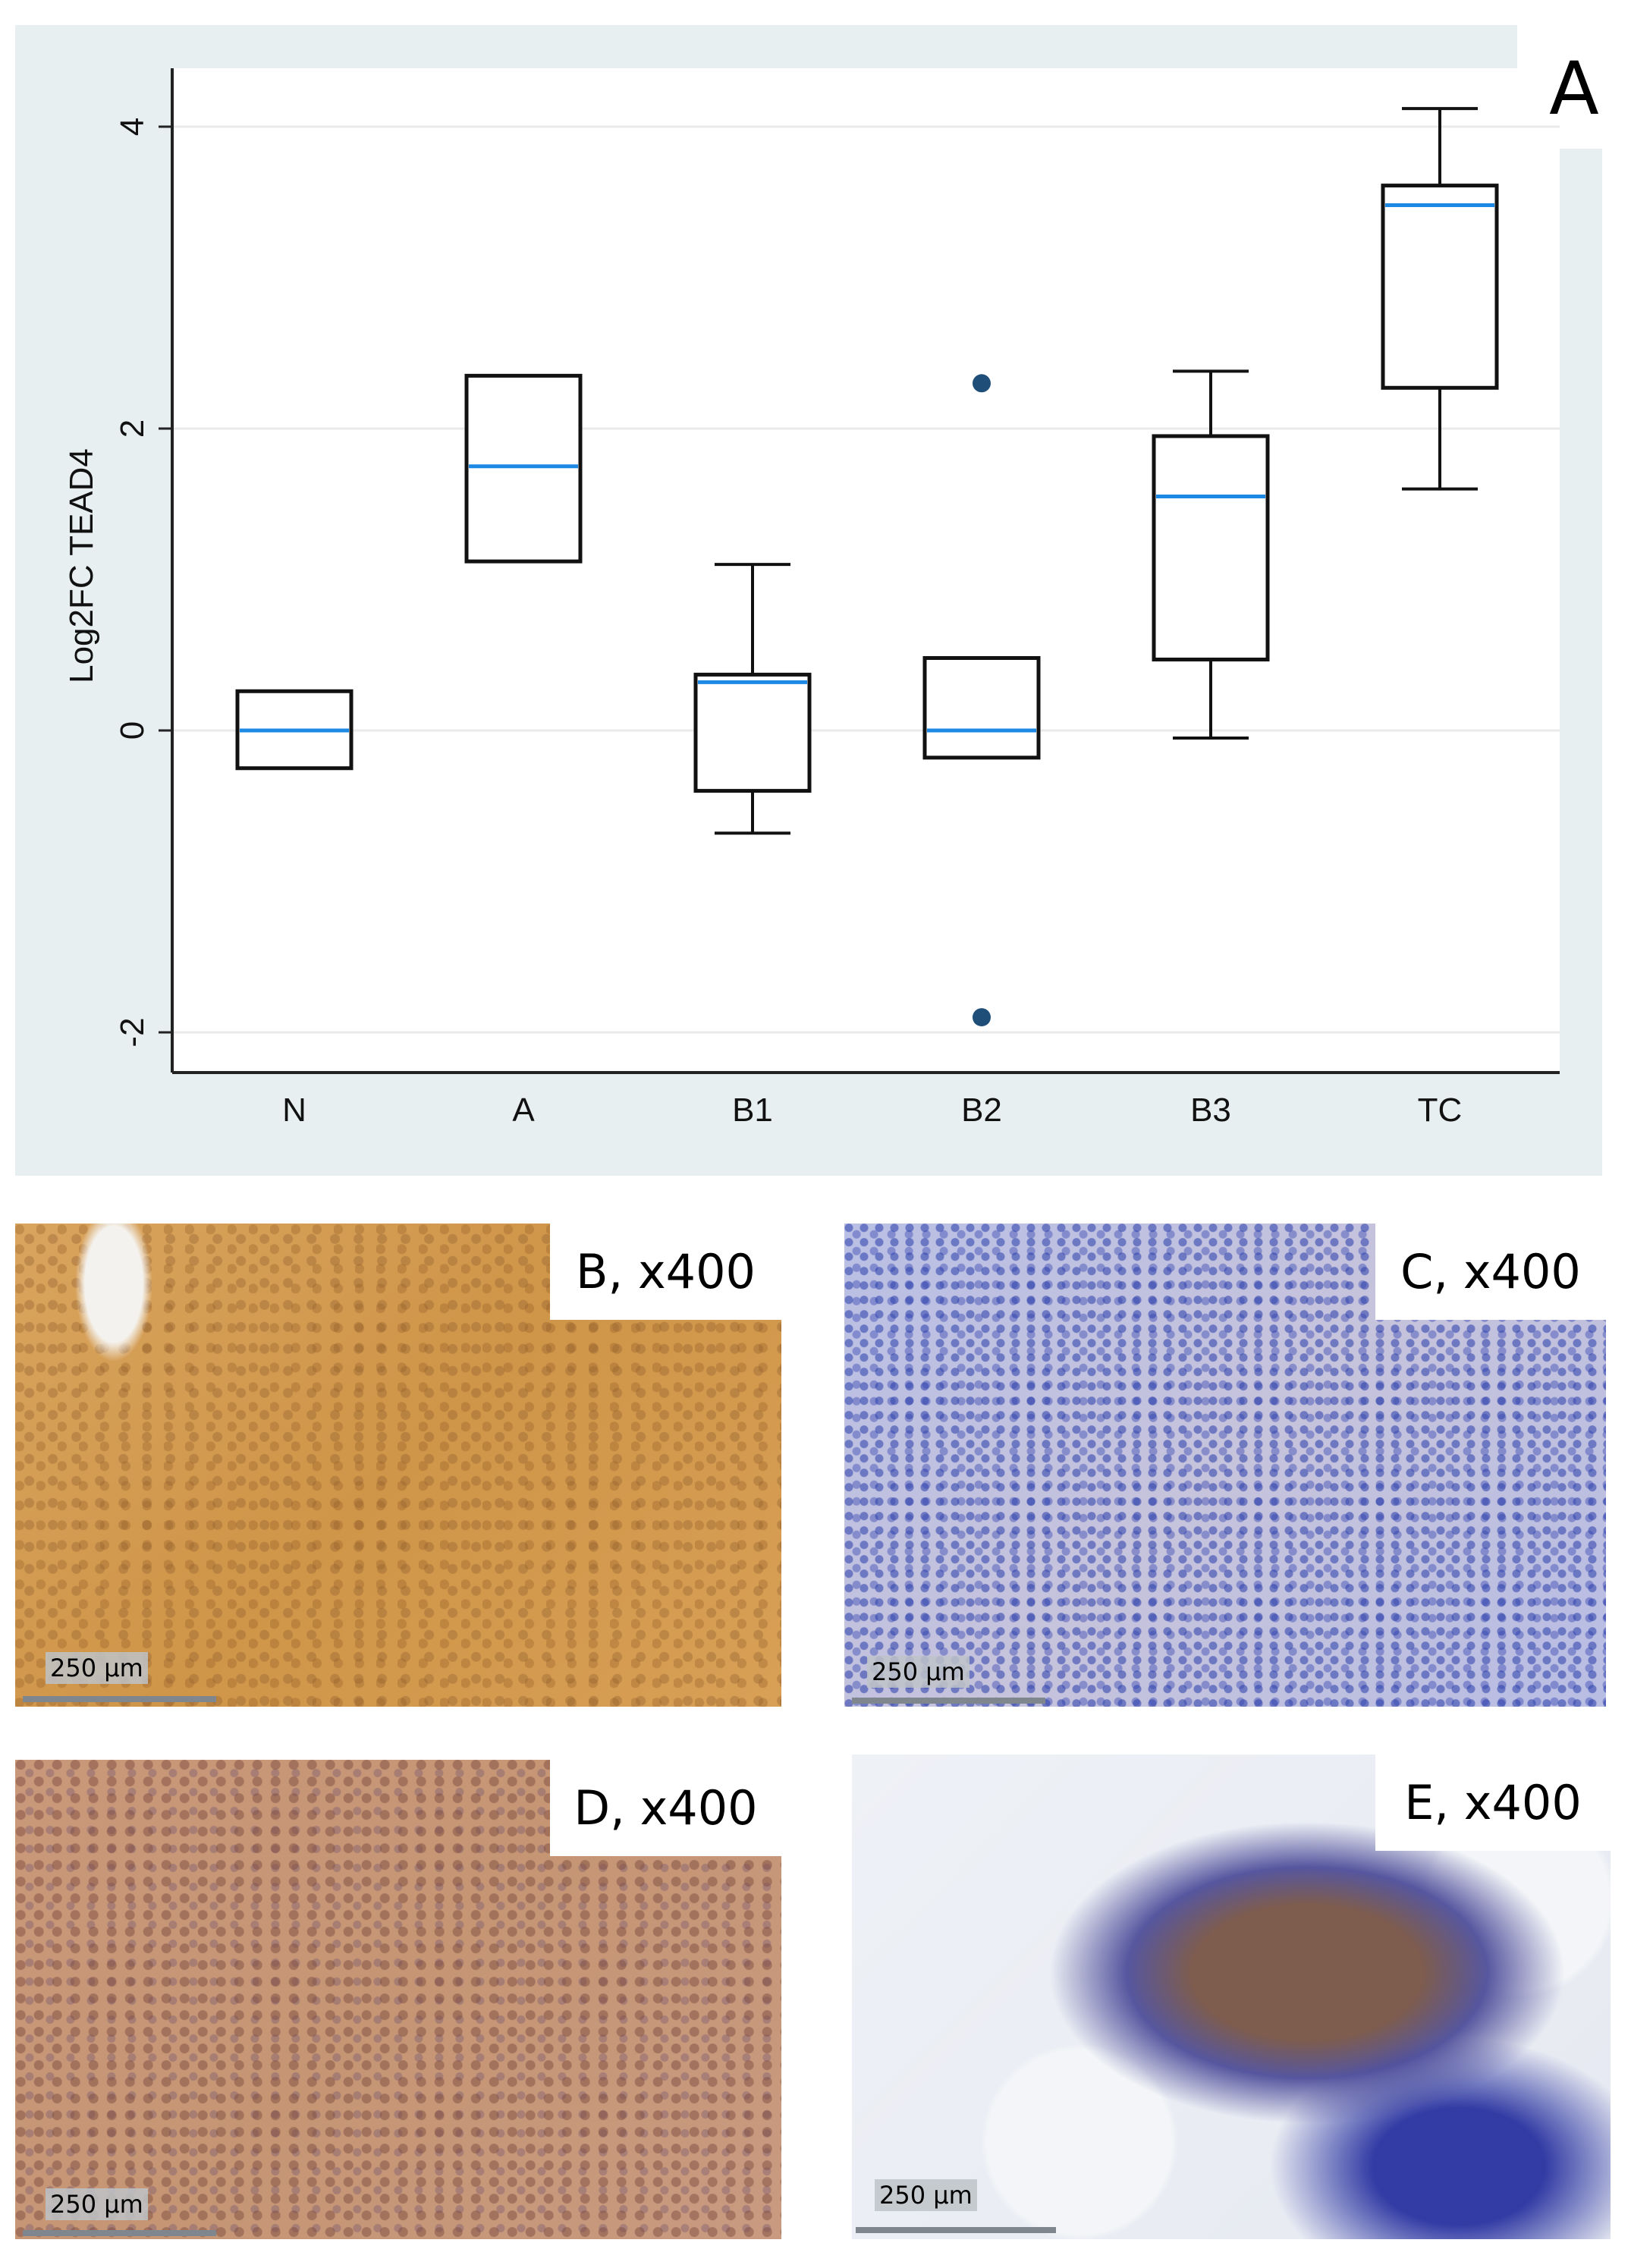  Describe the element at coordinates (1440, 1110) in the screenshot. I see `x-tick-label: TC` at that location.